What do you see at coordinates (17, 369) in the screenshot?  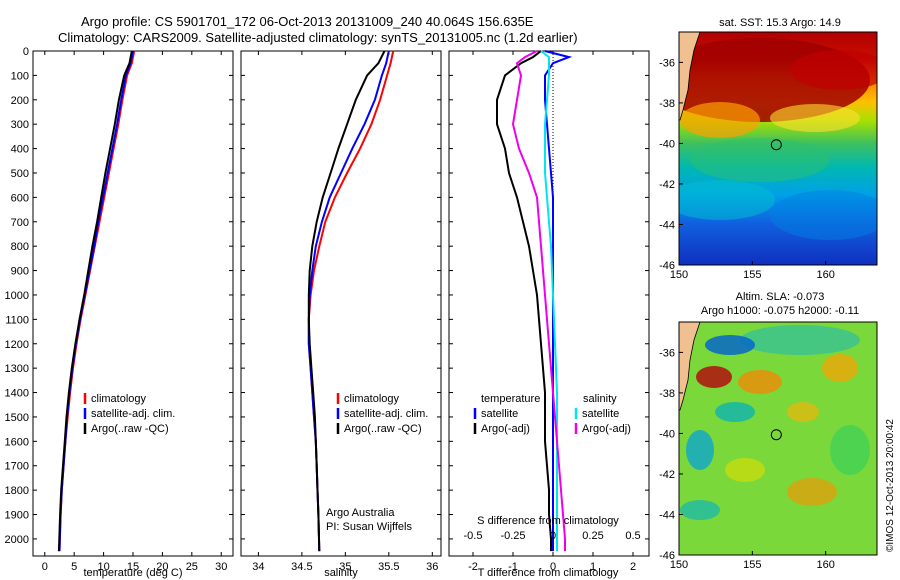 I see `depth-tick-label: 1300` at bounding box center [17, 369].